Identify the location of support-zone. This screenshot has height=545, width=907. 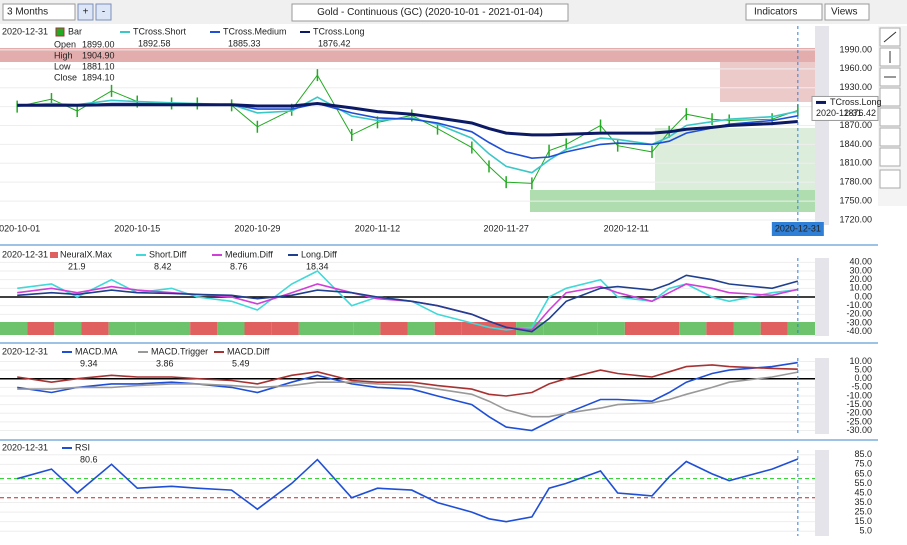
(741, 159).